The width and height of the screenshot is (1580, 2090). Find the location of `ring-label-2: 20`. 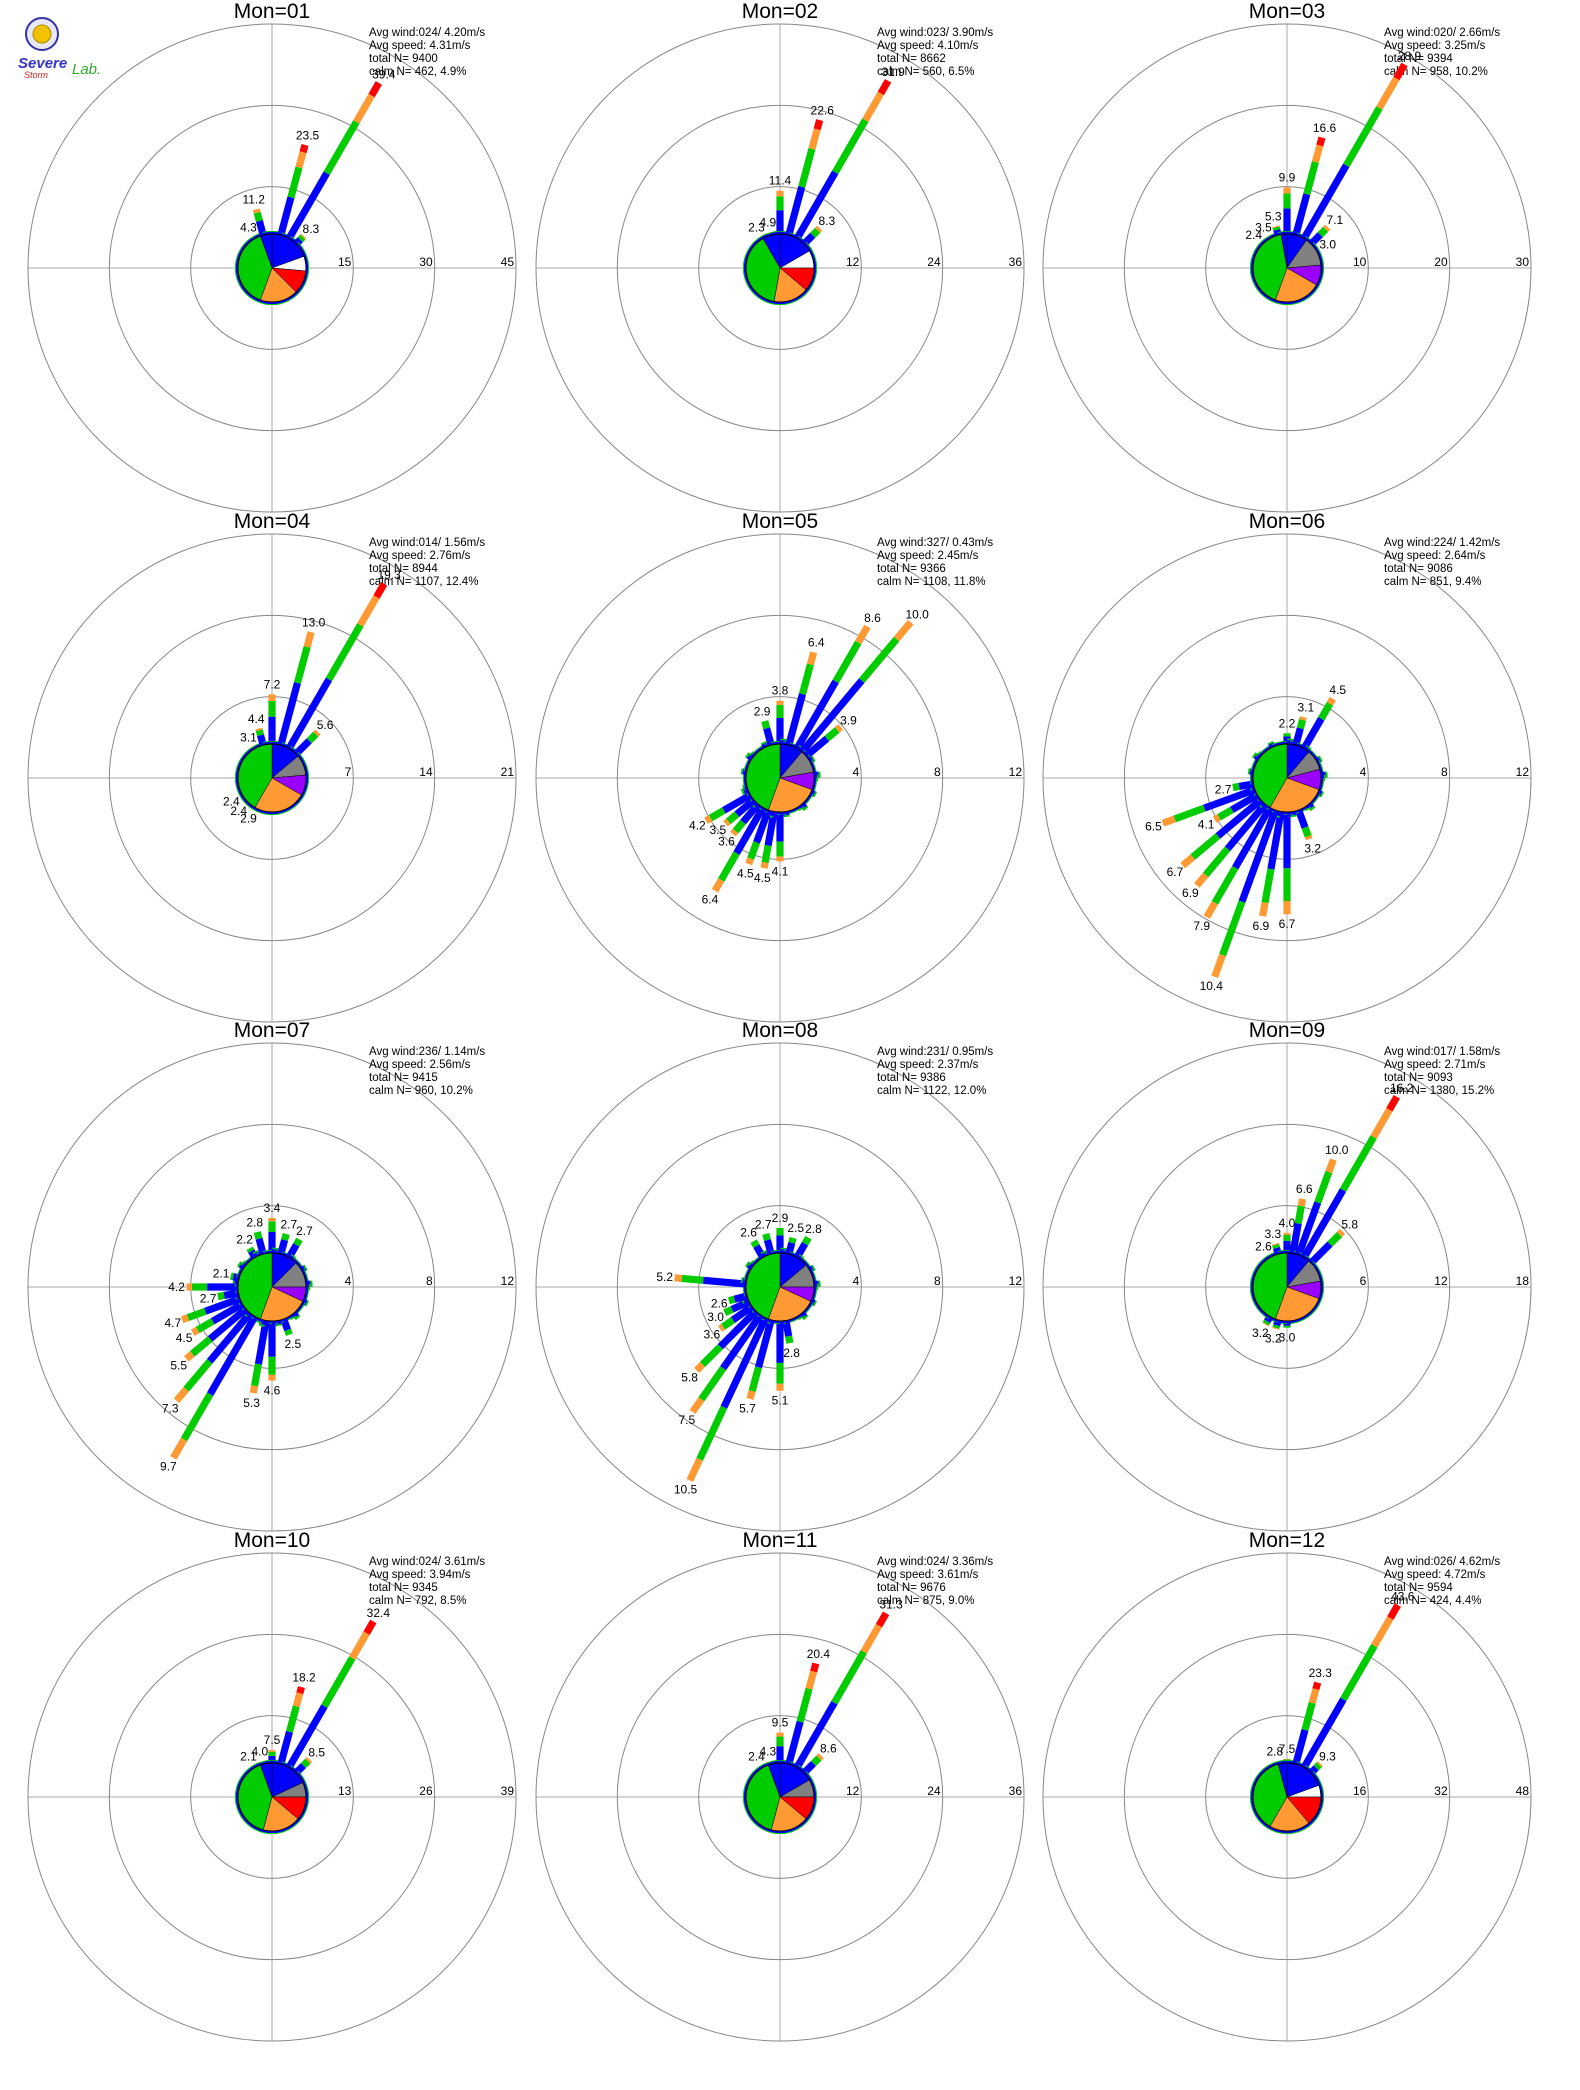

ring-label-2: 20 is located at coordinates (1441, 262).